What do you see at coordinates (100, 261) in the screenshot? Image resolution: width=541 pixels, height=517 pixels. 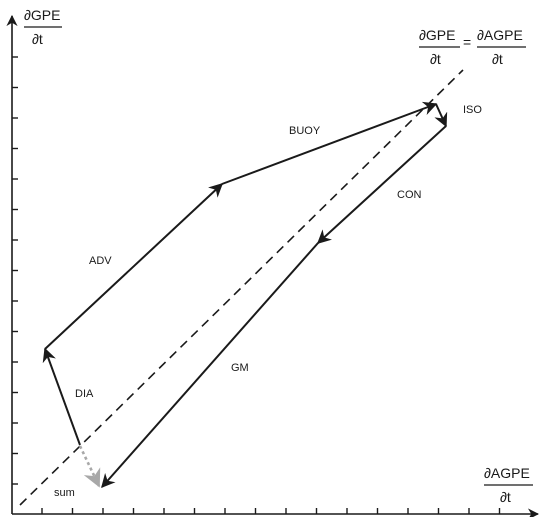 I see `label-adv: ADV` at bounding box center [100, 261].